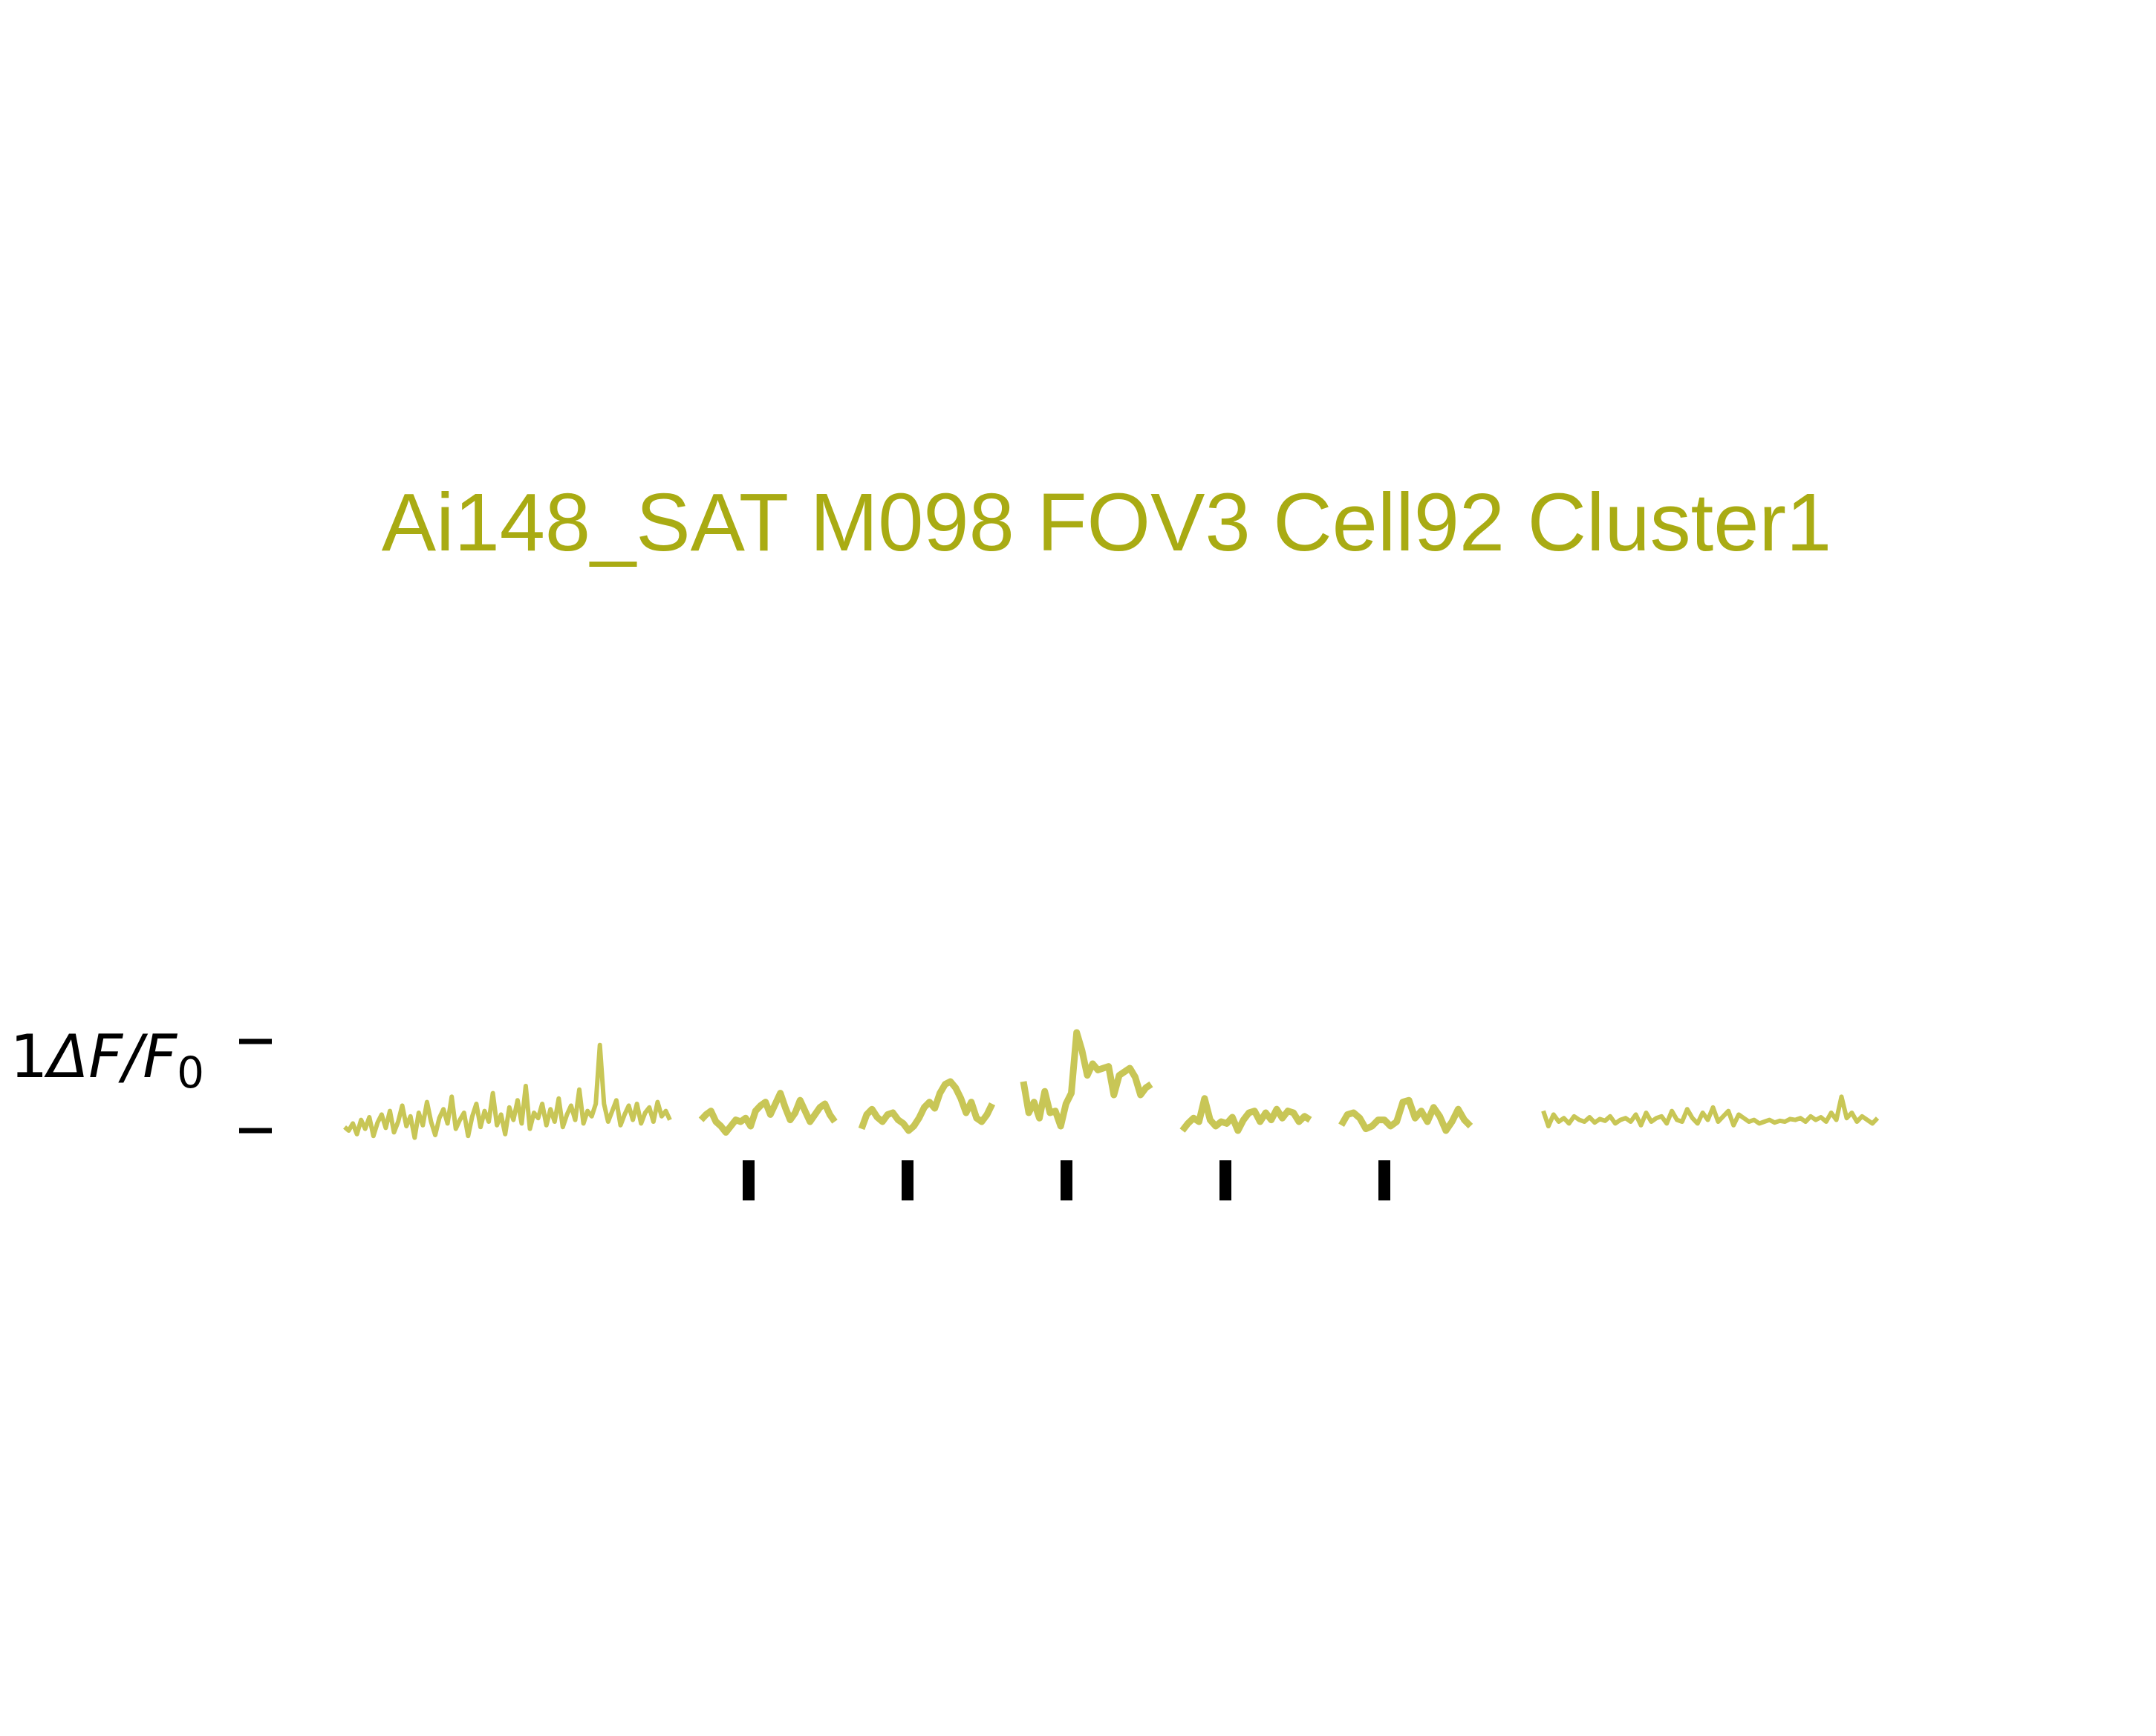 The image size is (2156, 1736). Describe the element at coordinates (507, 1091) in the screenshot. I see `trace-baseline-pre` at that location.